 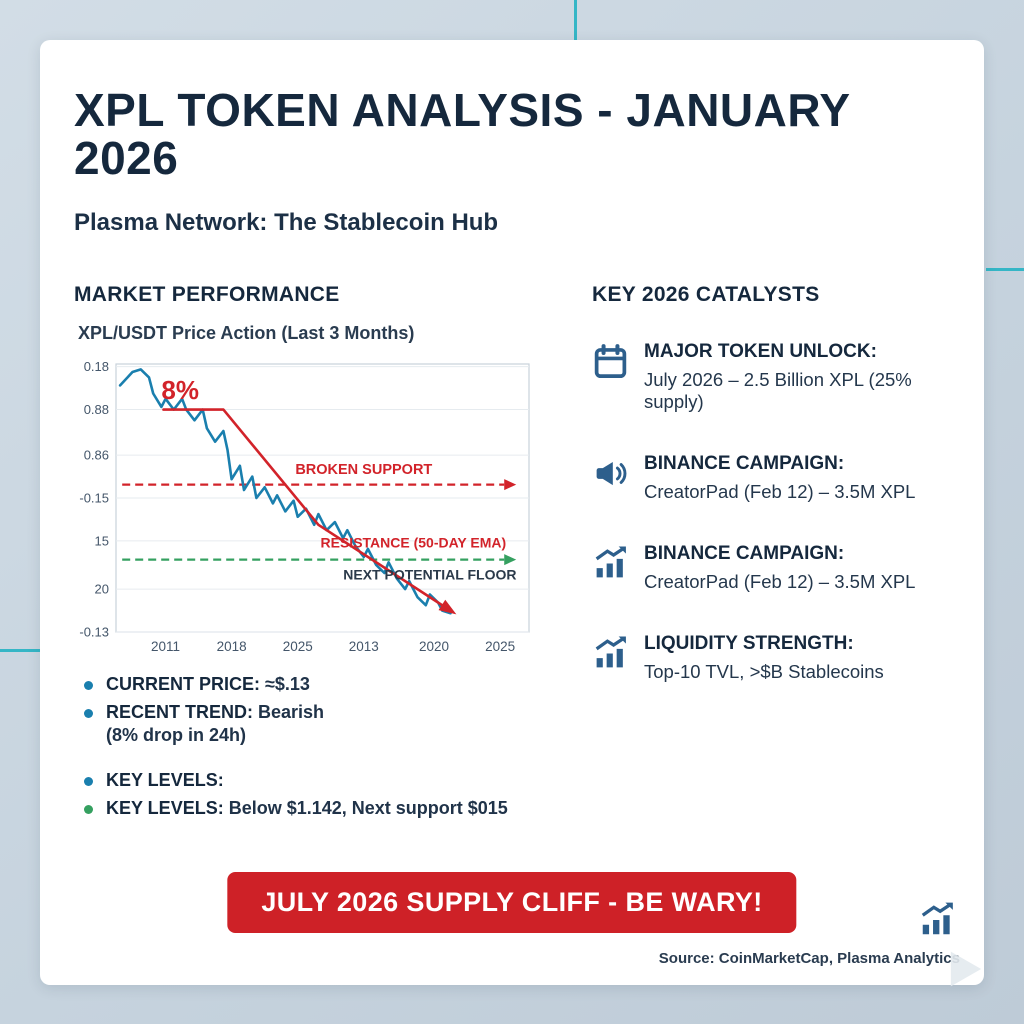 I want to click on svg-text: -0.15, so click(x=94, y=497).